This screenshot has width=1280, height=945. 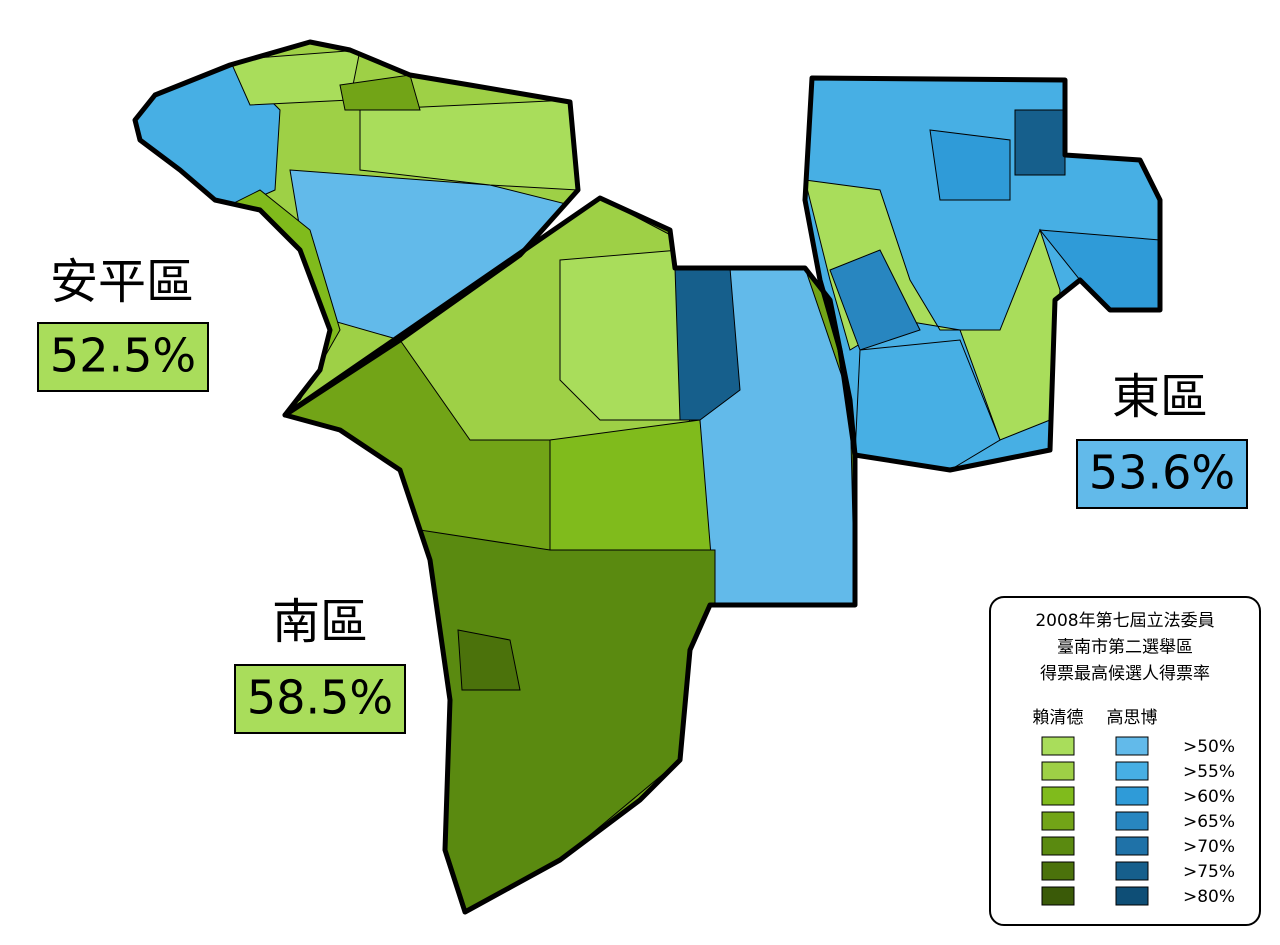 What do you see at coordinates (1125, 648) in the screenshot?
I see `legend-title: 臺南市第二選舉區` at bounding box center [1125, 648].